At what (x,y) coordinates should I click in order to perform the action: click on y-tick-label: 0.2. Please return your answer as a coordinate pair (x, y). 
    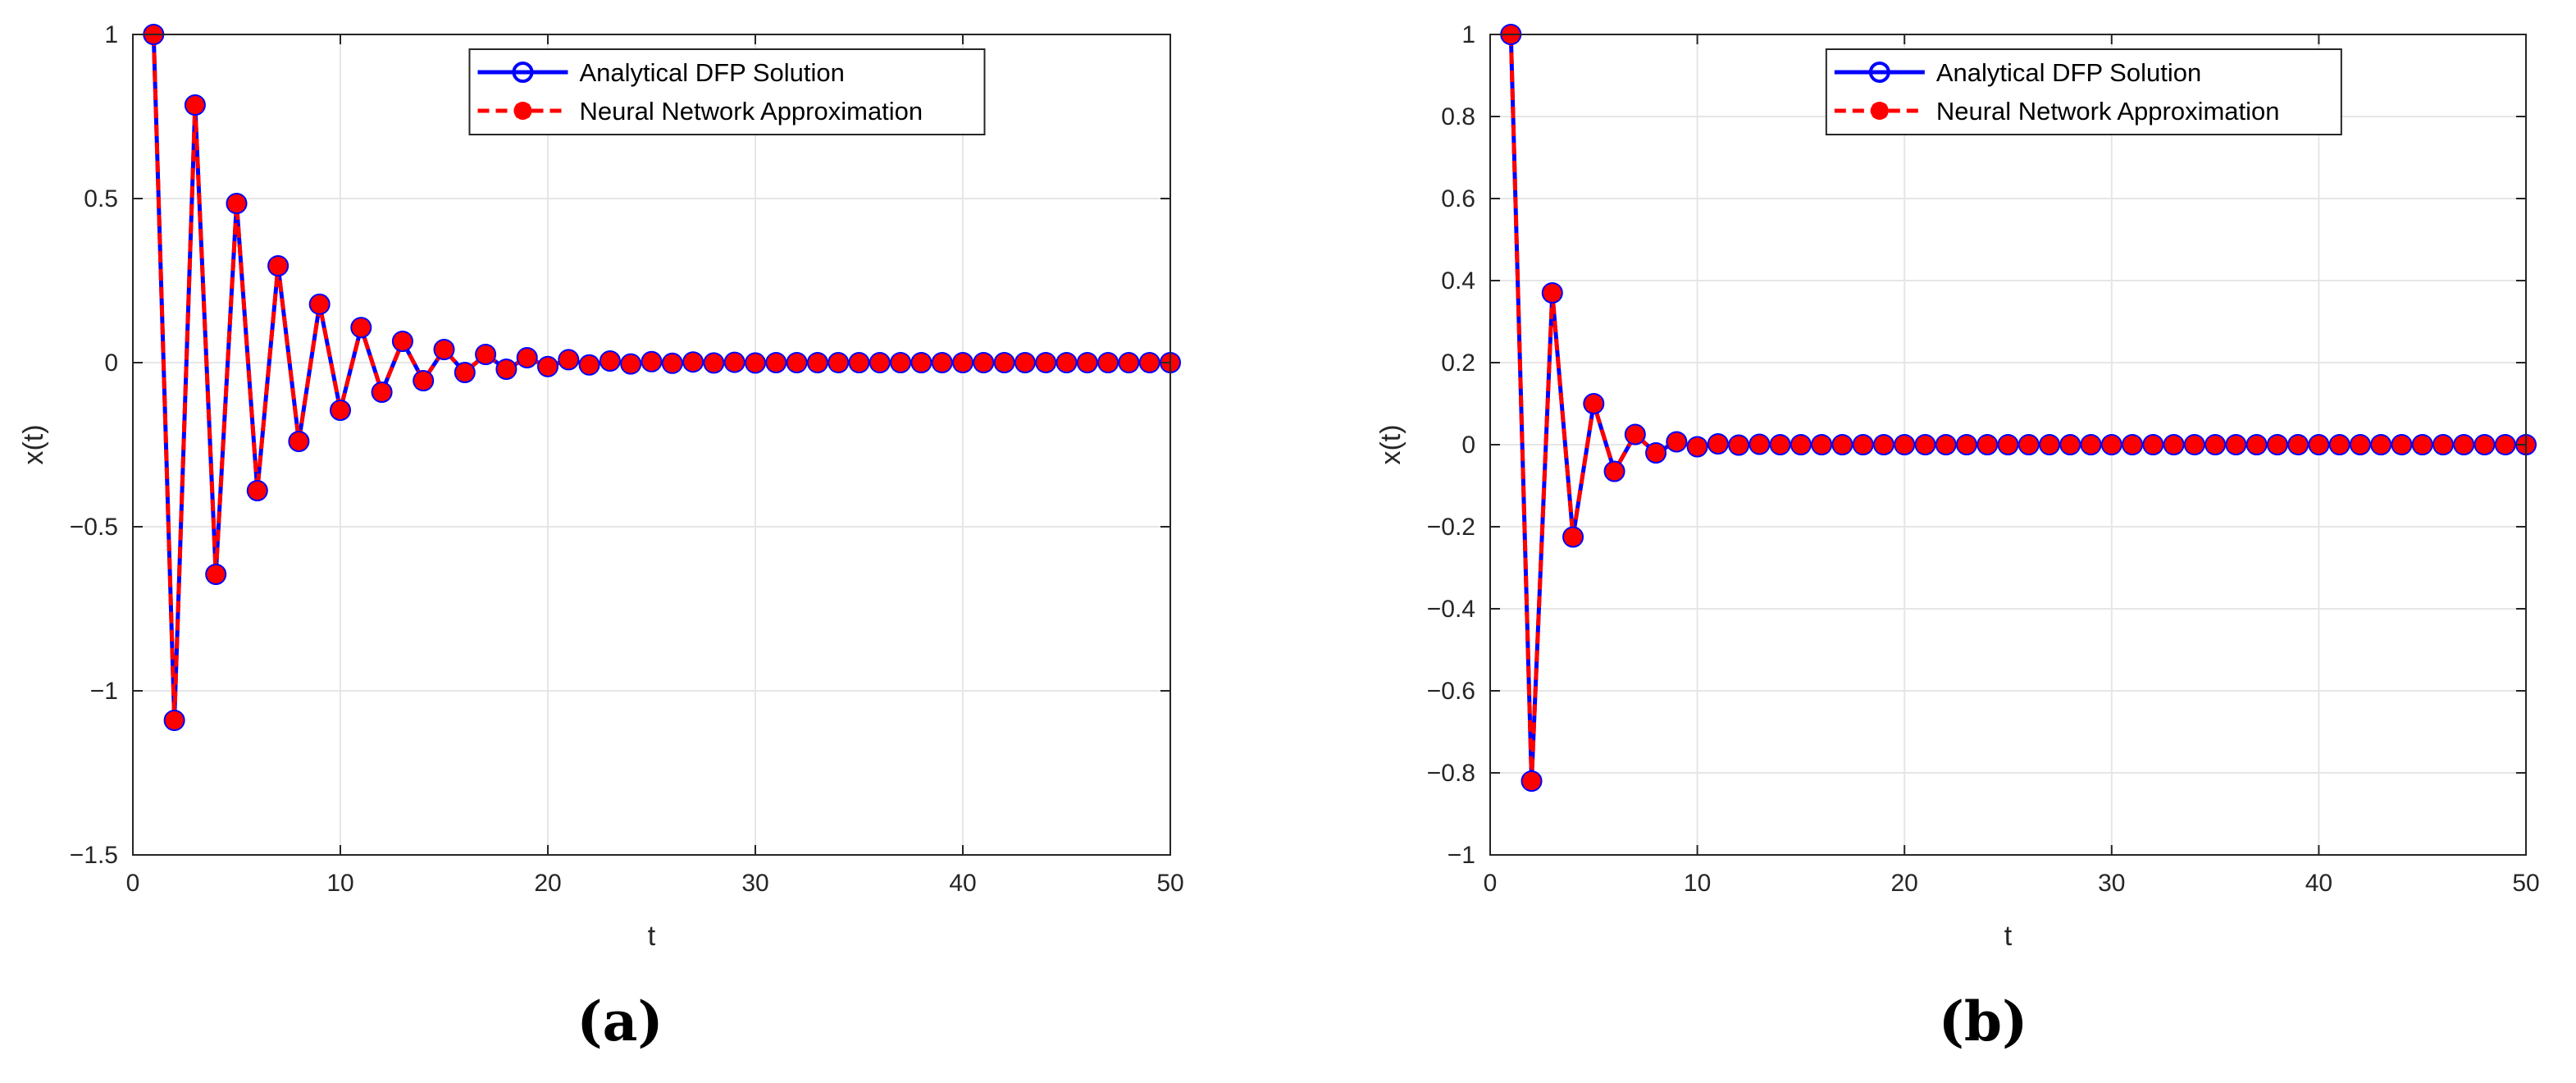
    Looking at the image, I should click on (1458, 363).